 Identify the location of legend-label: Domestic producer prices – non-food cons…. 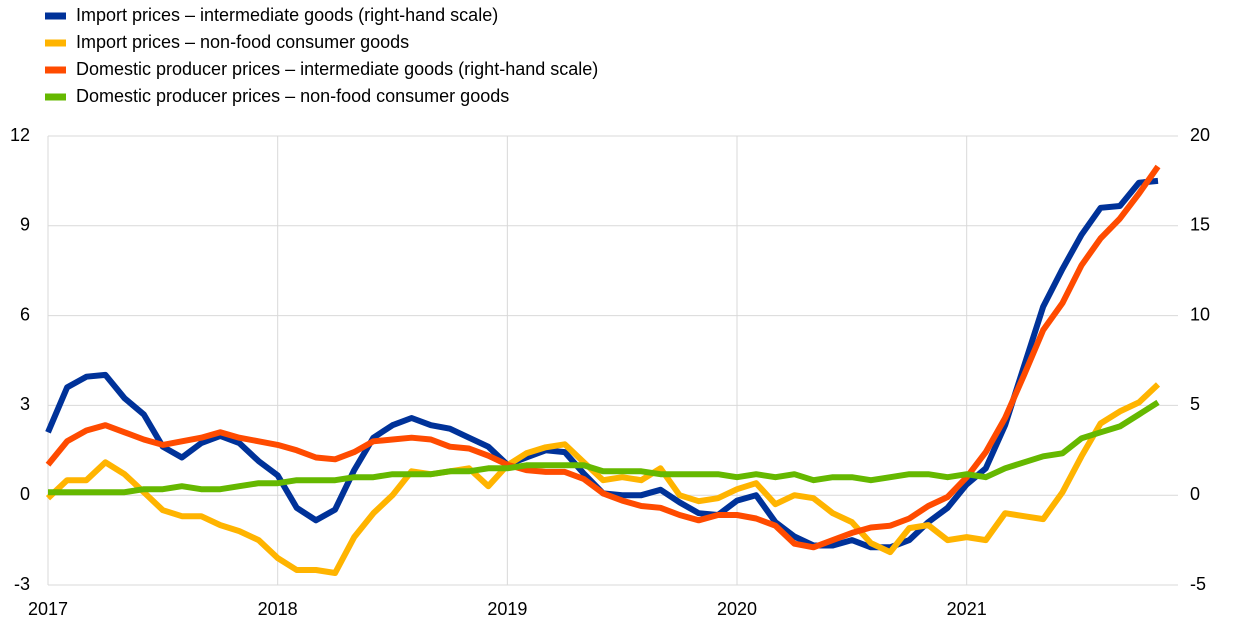
(292, 96).